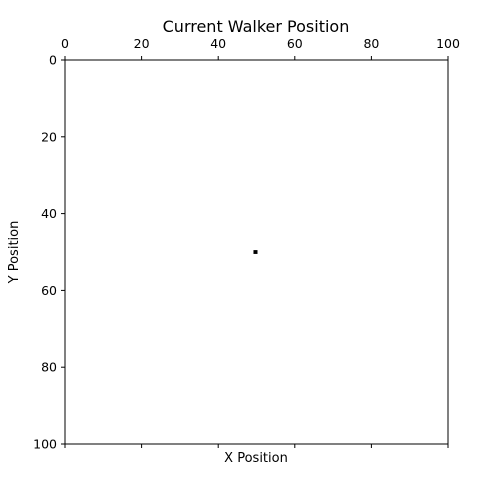 This screenshot has height=500, width=500. What do you see at coordinates (49, 213) in the screenshot?
I see `y-tick-label: 40` at bounding box center [49, 213].